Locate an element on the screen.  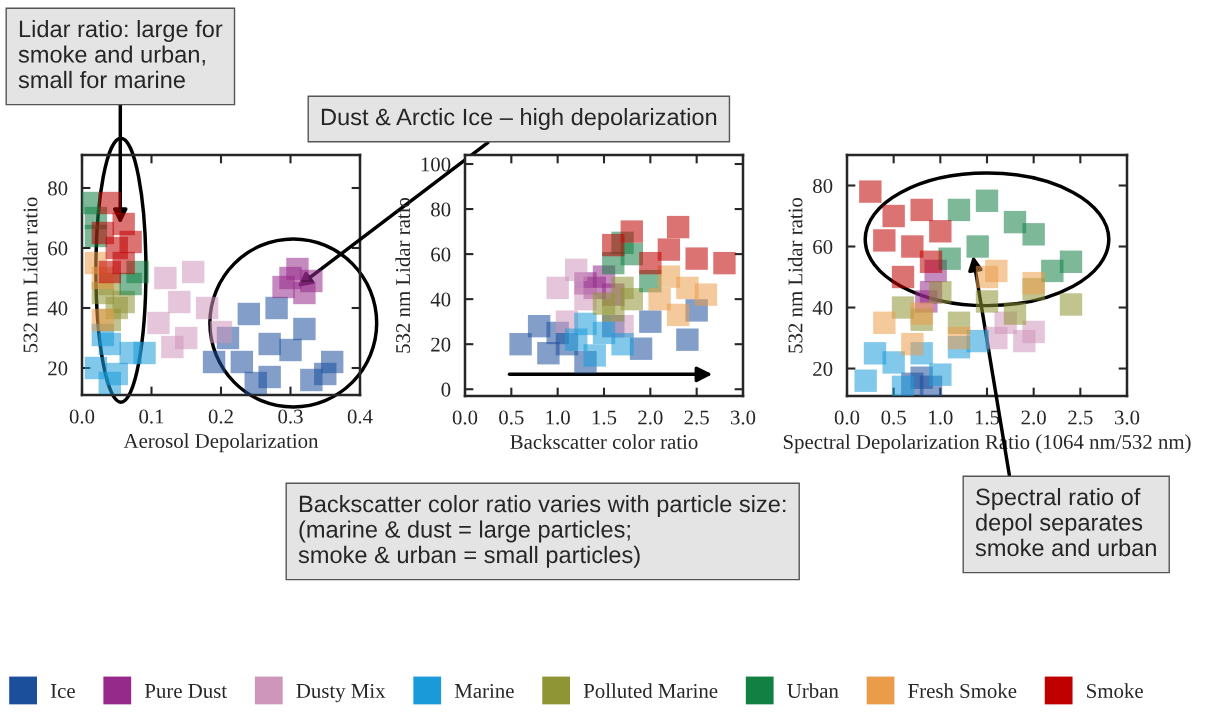
y-tick-label: 20 is located at coordinates (823, 368).